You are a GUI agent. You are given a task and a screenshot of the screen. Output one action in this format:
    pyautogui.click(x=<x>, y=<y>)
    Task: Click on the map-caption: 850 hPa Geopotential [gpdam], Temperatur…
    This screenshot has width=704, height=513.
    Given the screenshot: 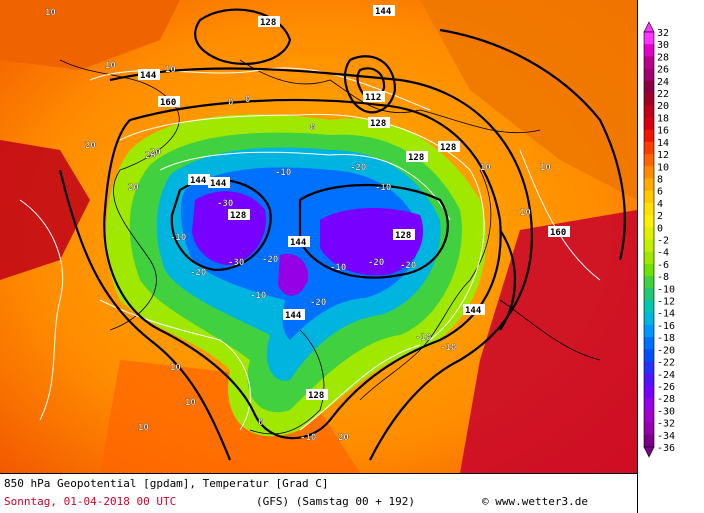 What is the action you would take?
    pyautogui.click(x=318, y=493)
    